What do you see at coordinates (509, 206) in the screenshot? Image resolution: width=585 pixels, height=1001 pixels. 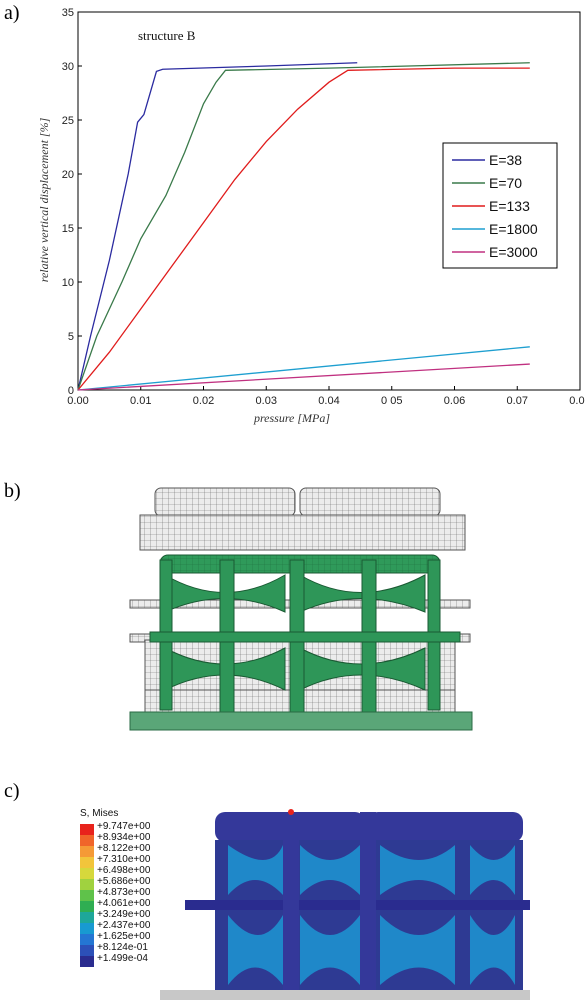 I see `legend-label: E=133` at bounding box center [509, 206].